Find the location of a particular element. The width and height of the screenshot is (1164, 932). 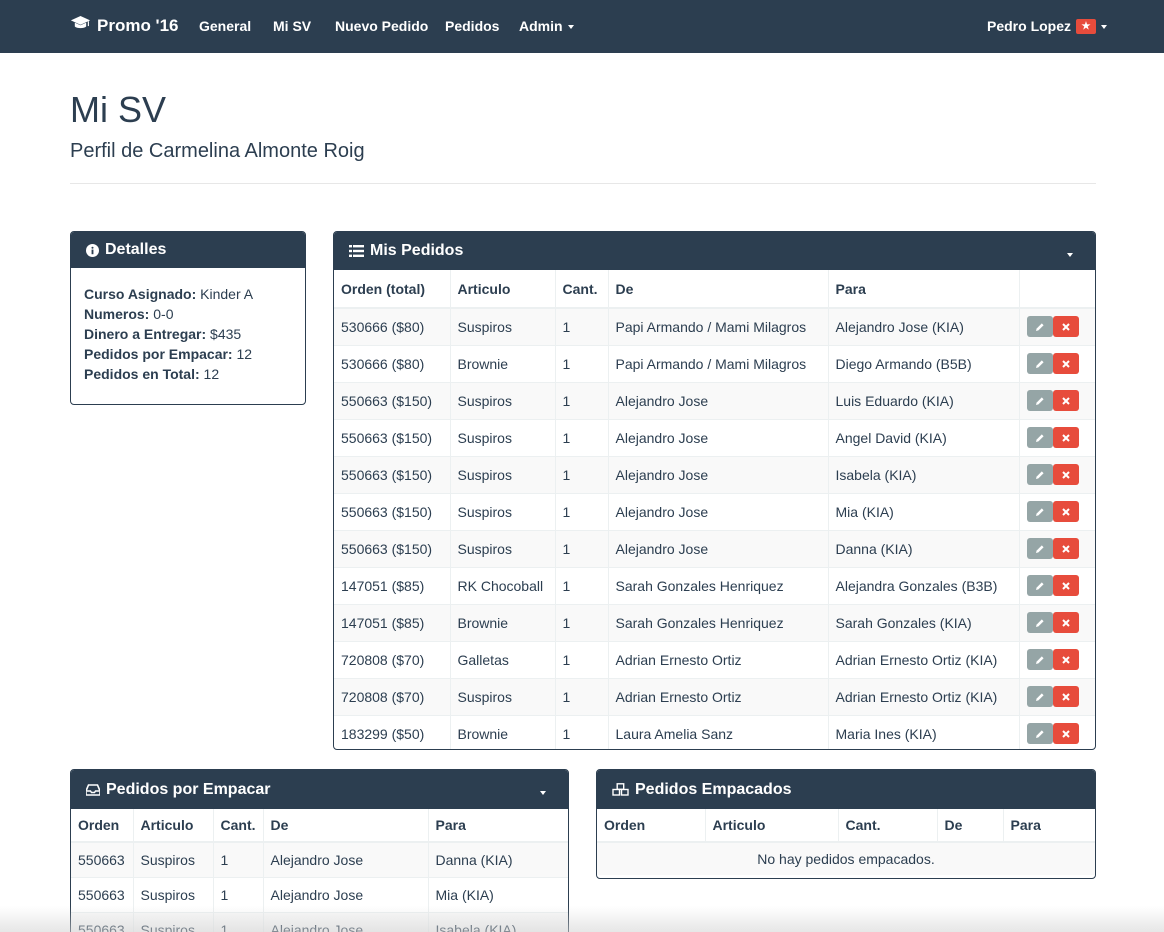

nav-mi-sv: Mi SV is located at coordinates (292, 26).